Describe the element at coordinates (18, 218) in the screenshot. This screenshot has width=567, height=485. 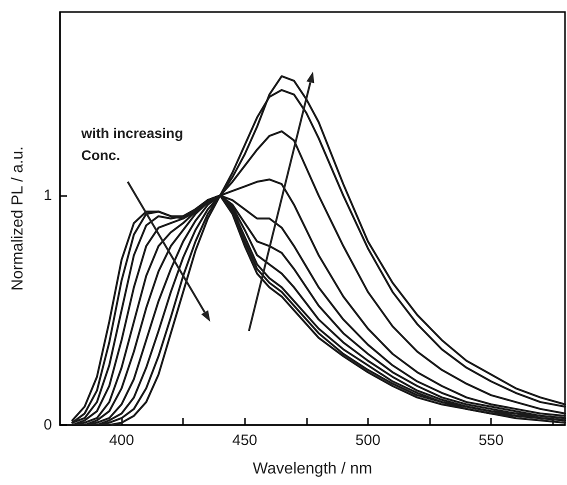
I see `y-axis-title: Normalized PL / a.u.` at that location.